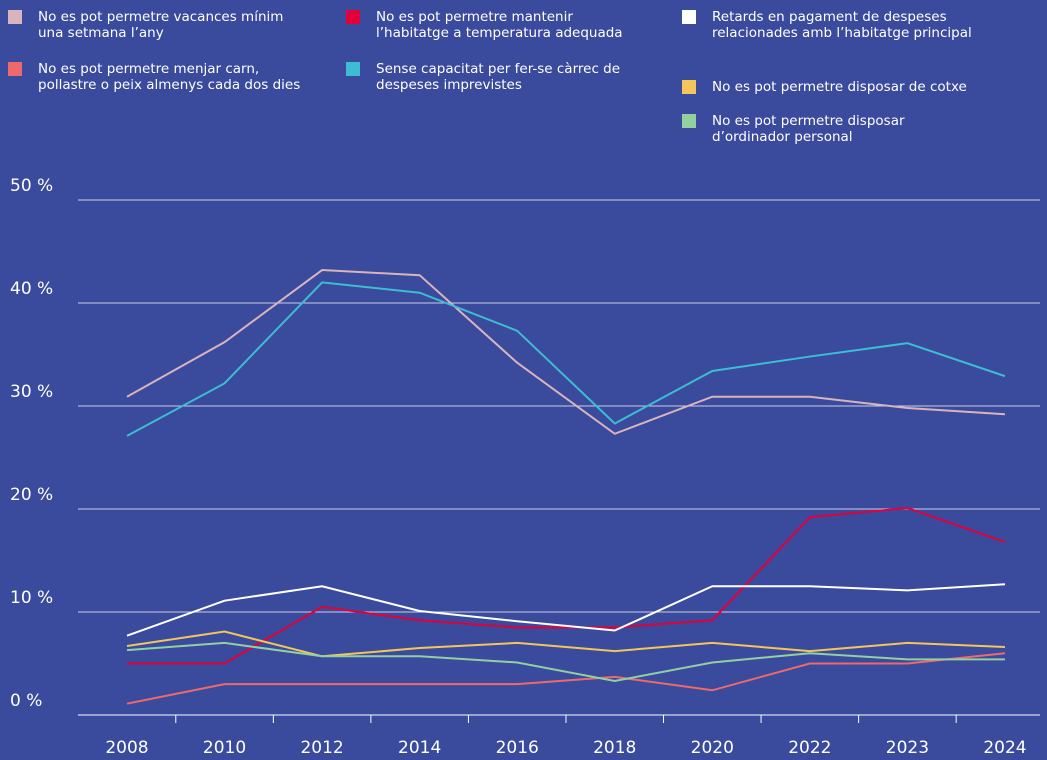 The image size is (1047, 760). Describe the element at coordinates (224, 748) in the screenshot. I see `x-tick-label: 2010` at that location.